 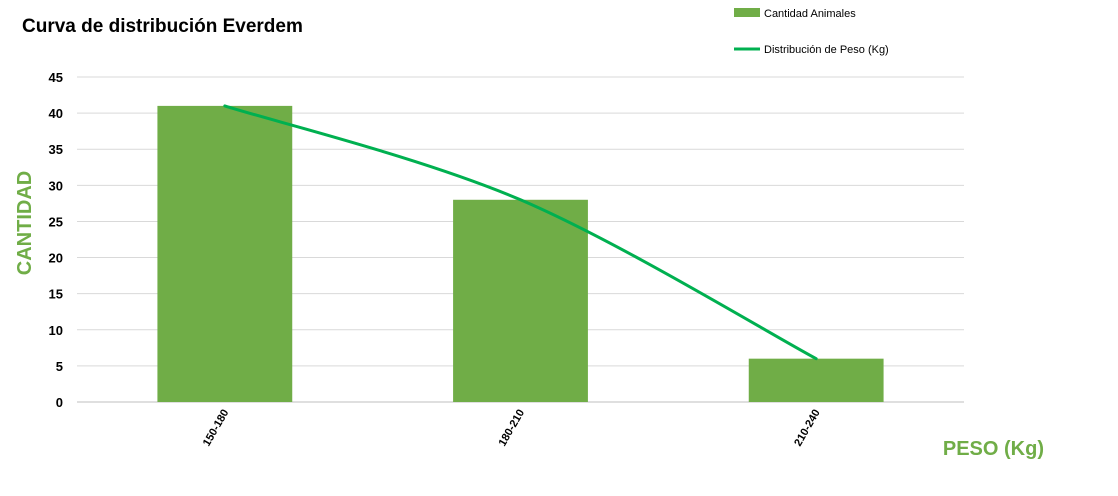 What do you see at coordinates (59, 366) in the screenshot?
I see `y-tick-label: 5` at bounding box center [59, 366].